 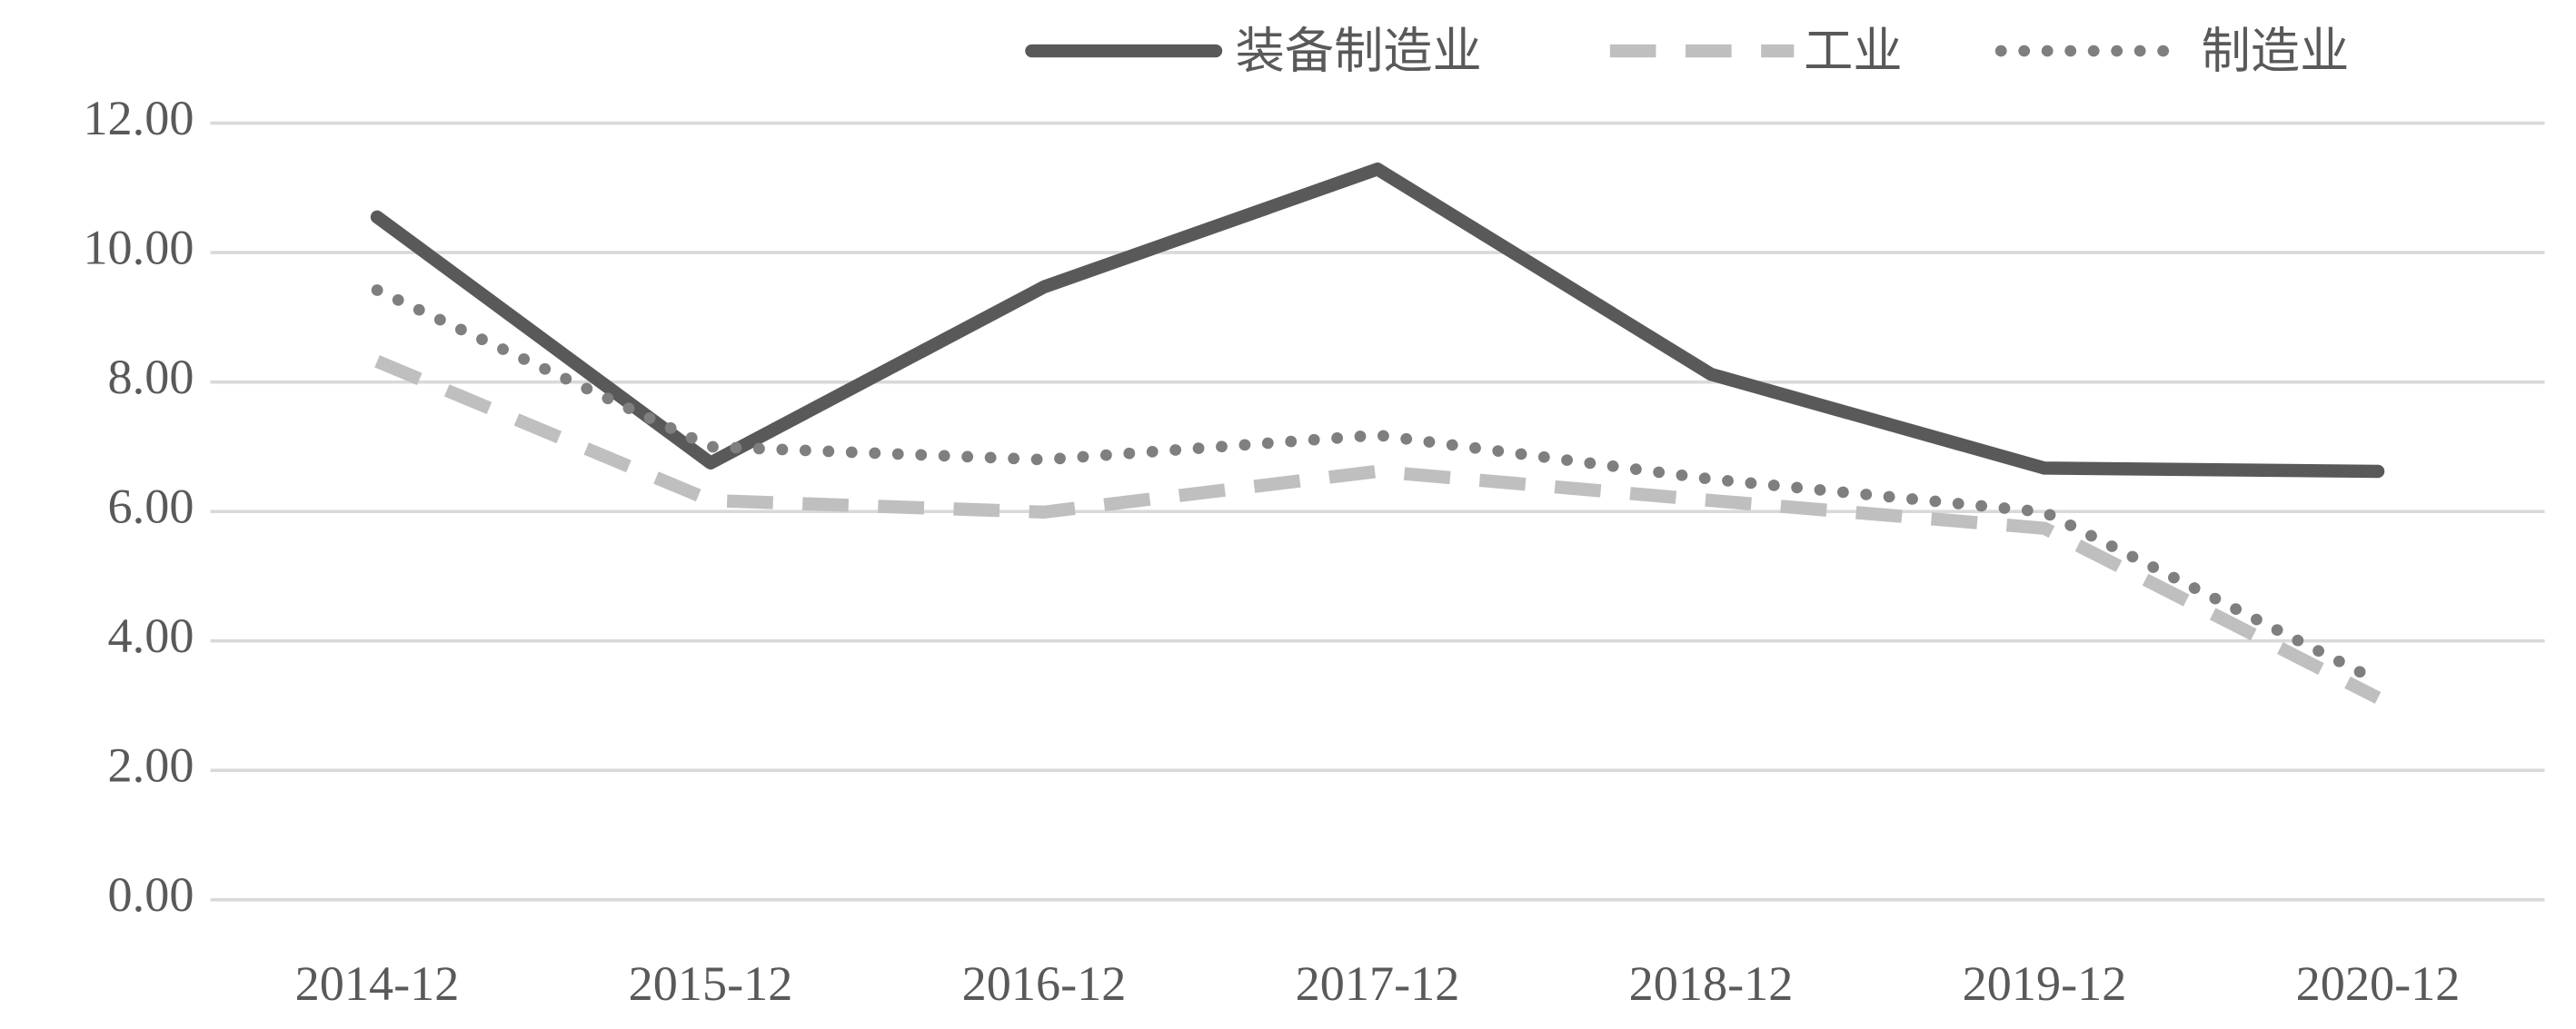 What do you see at coordinates (151, 765) in the screenshot?
I see `y-tick-label: 2.00` at bounding box center [151, 765].